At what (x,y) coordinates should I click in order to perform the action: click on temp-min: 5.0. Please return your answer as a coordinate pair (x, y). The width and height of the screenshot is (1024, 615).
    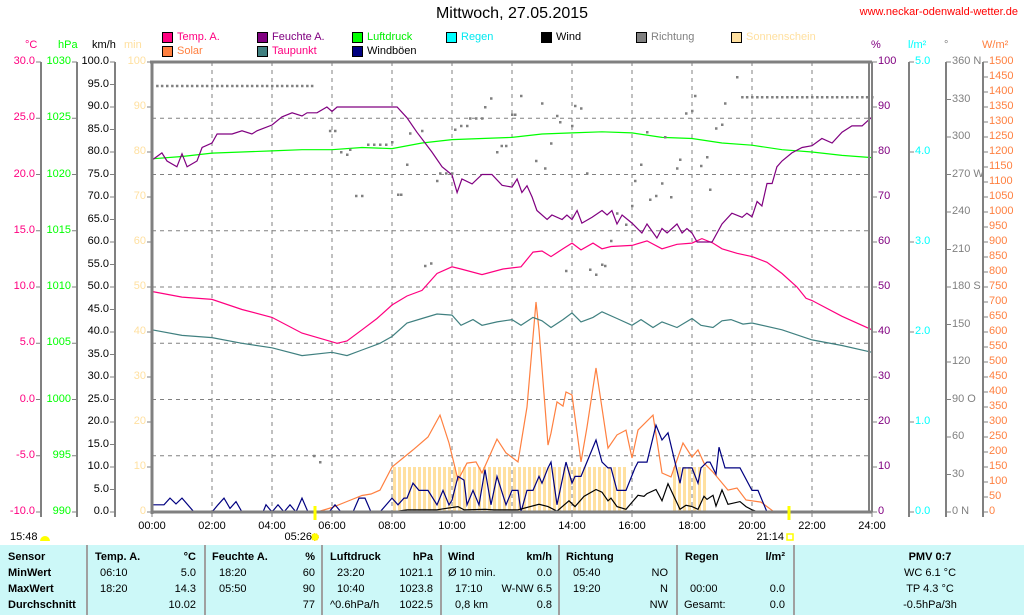
    Looking at the image, I should click on (188, 573).